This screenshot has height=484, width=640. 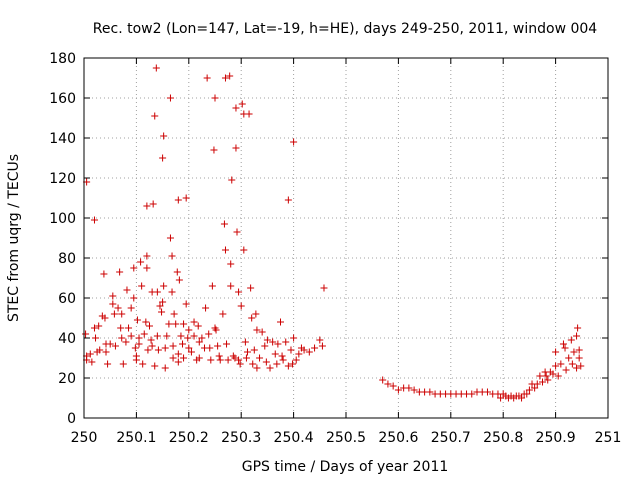 What do you see at coordinates (71, 419) in the screenshot?
I see `y-tick-label: 0` at bounding box center [71, 419].